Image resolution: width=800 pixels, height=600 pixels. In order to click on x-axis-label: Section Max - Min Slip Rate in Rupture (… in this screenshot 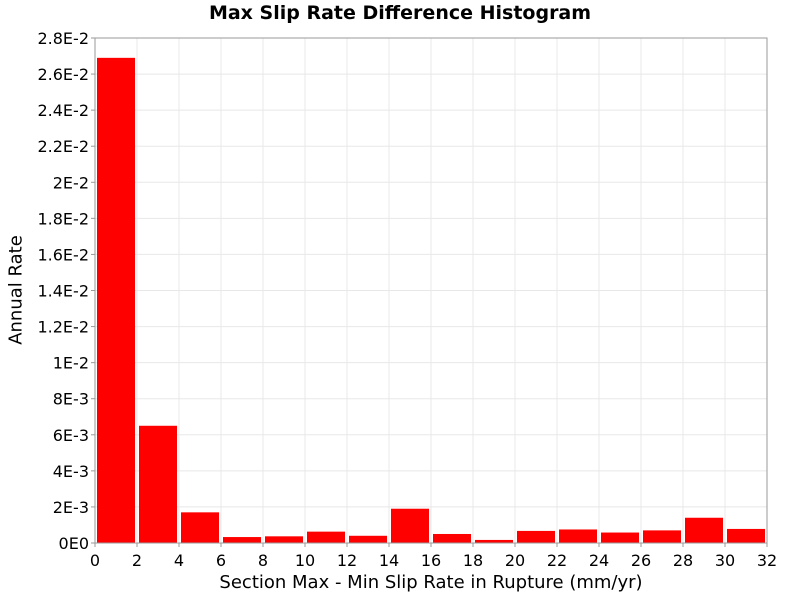, I will do `click(431, 582)`.